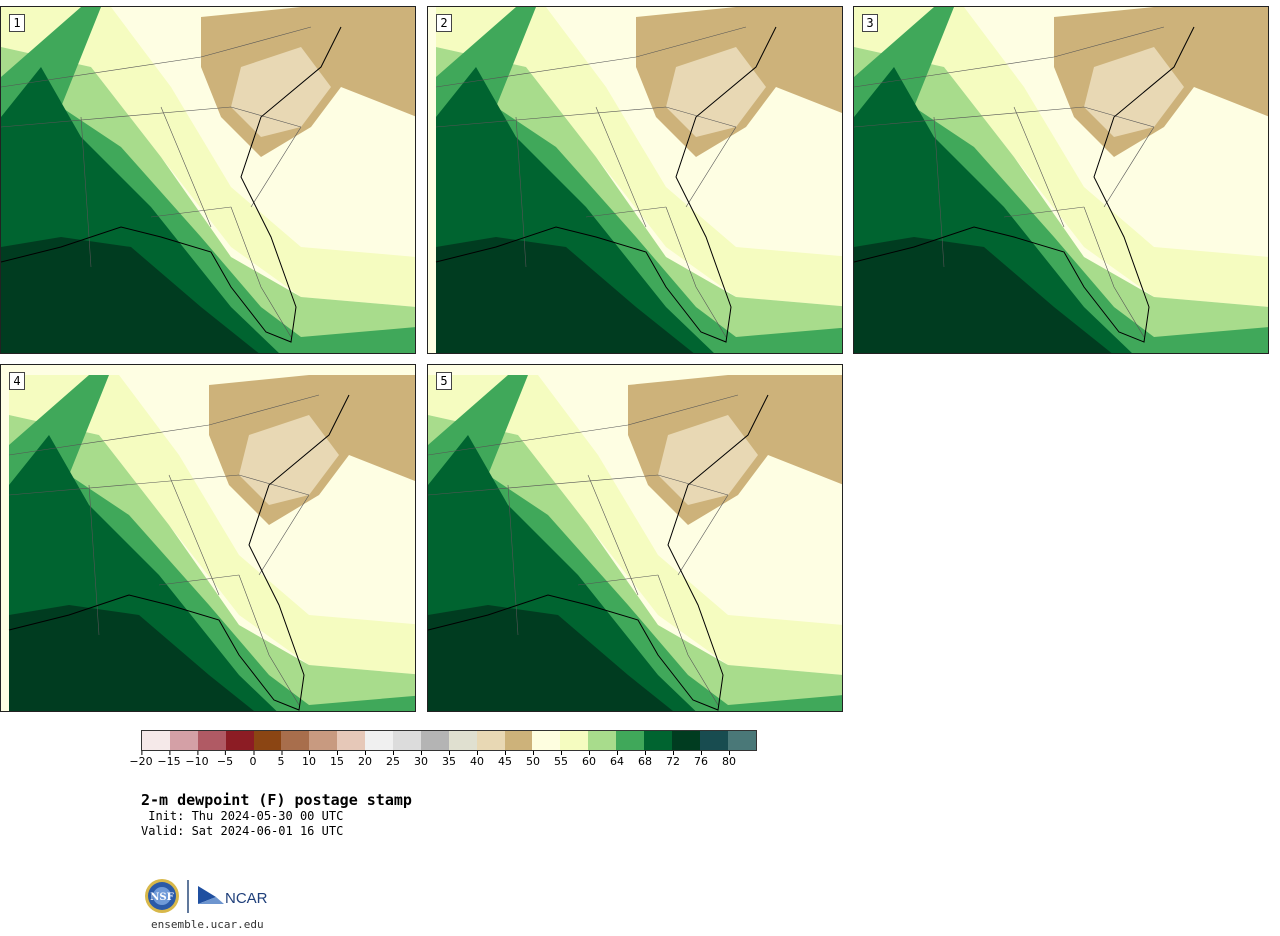 The width and height of the screenshot is (1280, 936). I want to click on panel-label-1: 1, so click(17, 23).